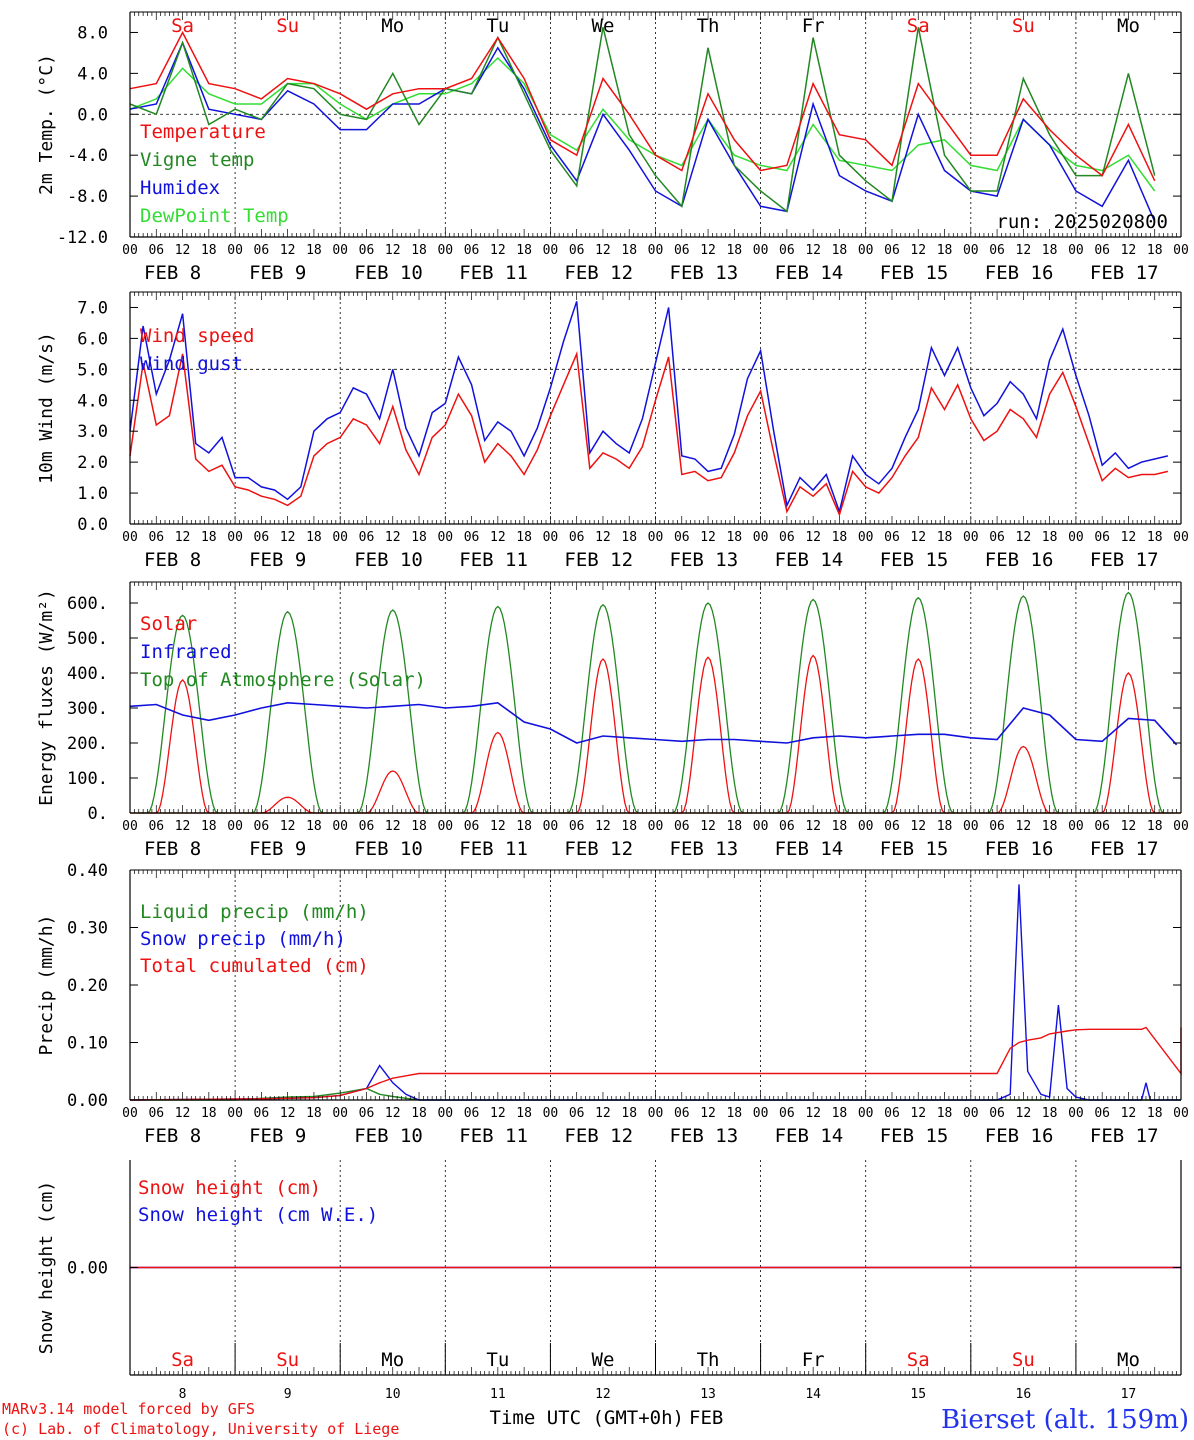 The image size is (1194, 1440). Describe the element at coordinates (87, 156) in the screenshot. I see `y-tick-label: -4.0` at that location.